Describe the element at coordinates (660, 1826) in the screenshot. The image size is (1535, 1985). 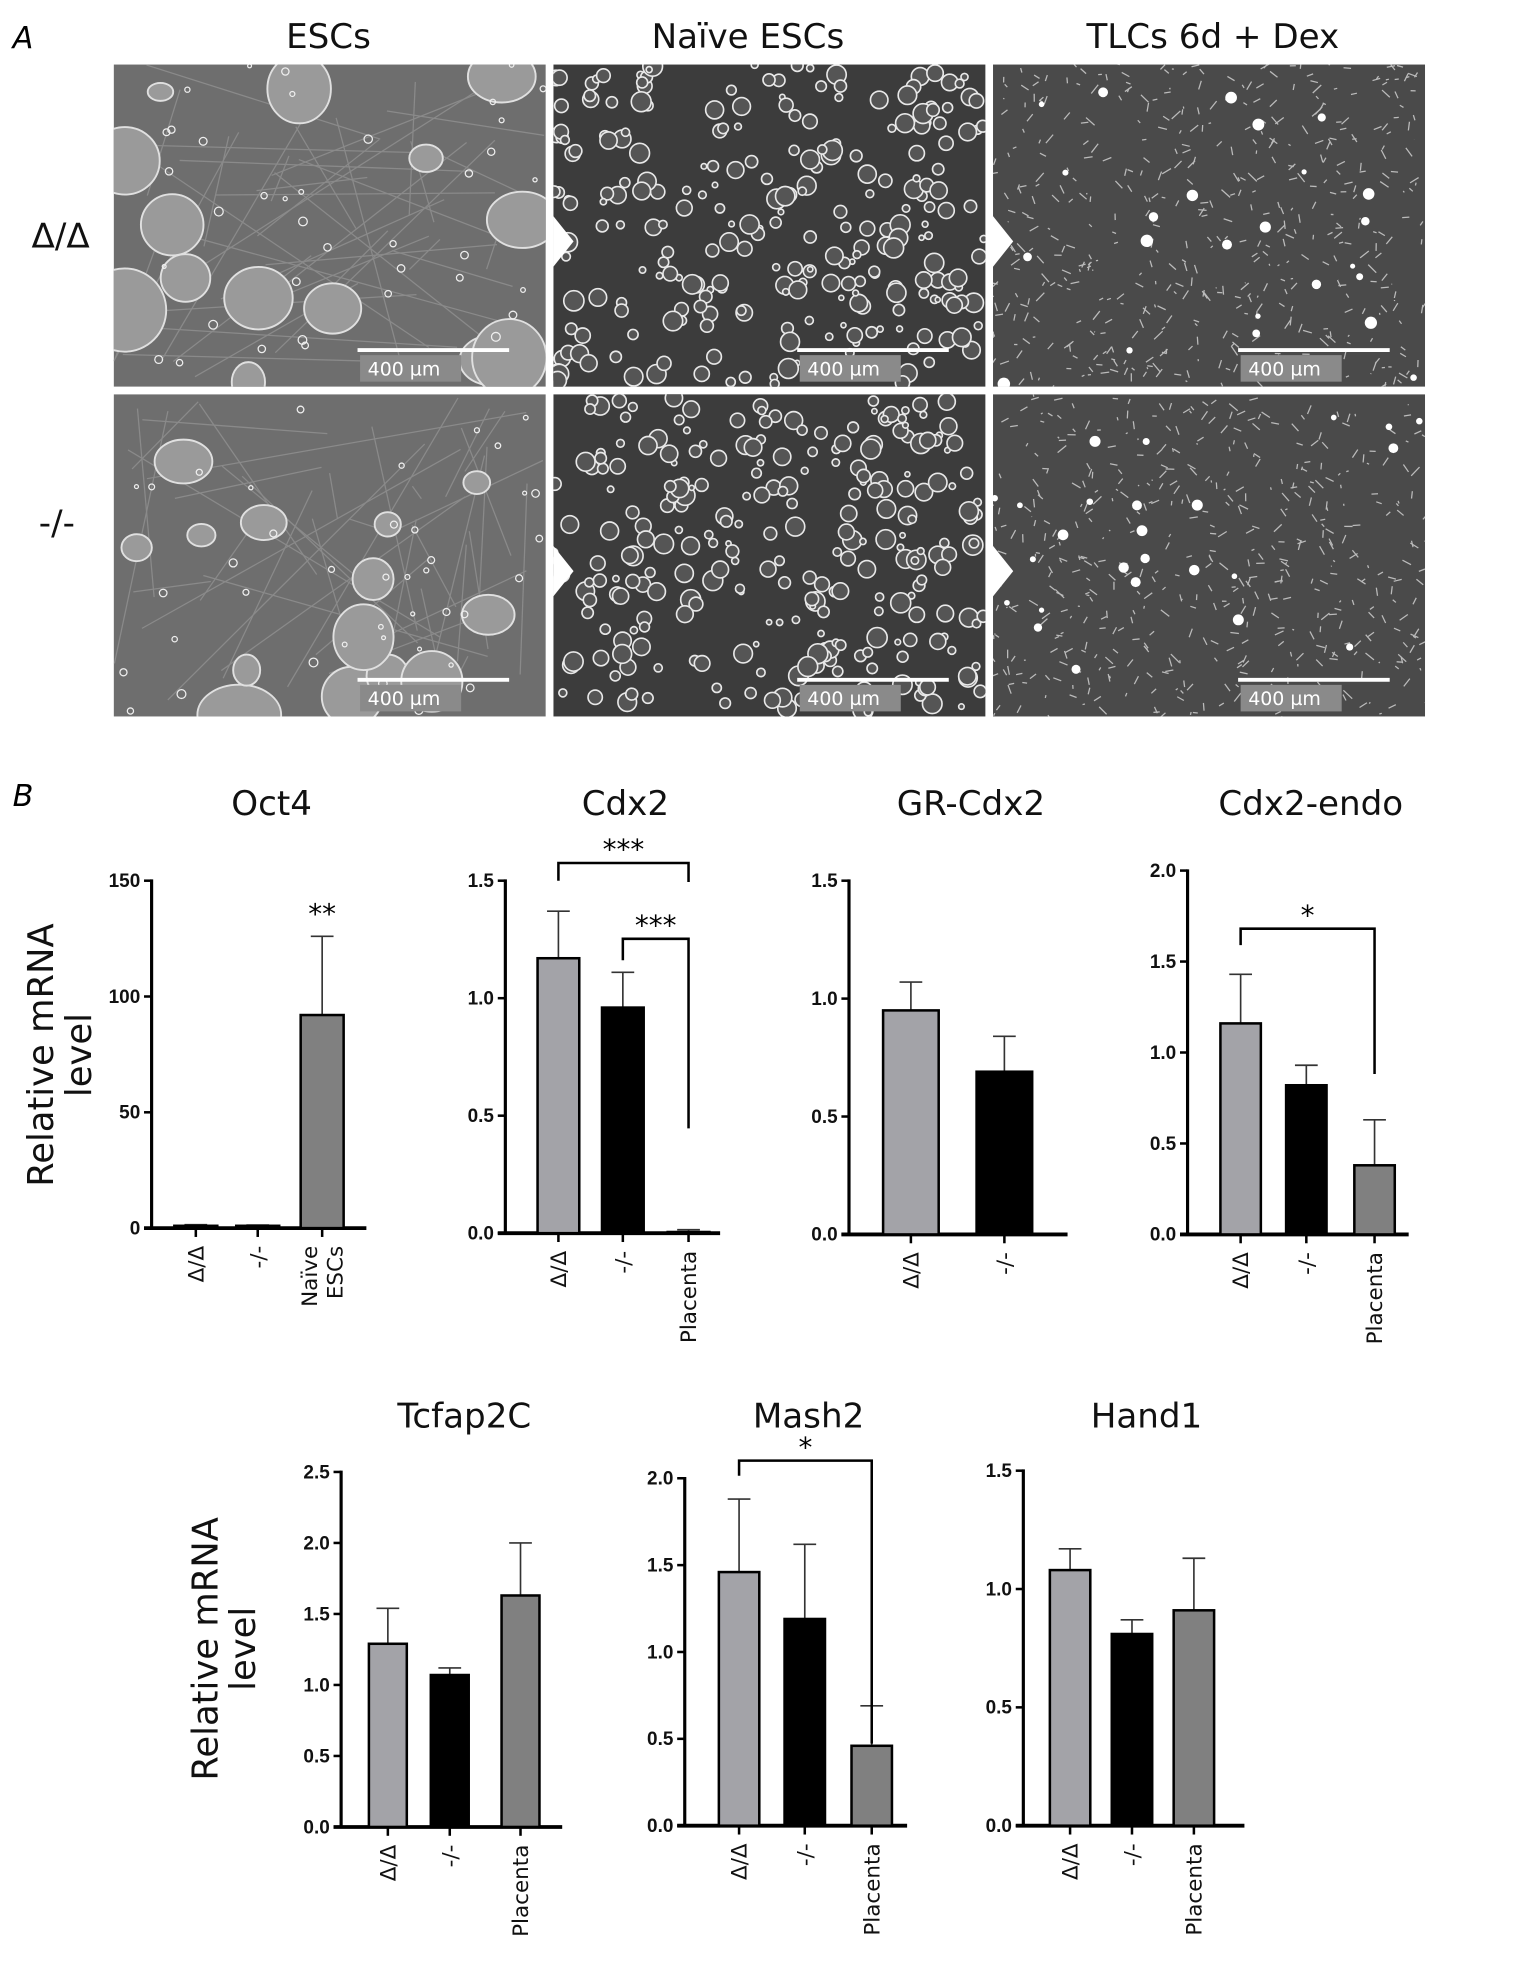
I see `y-tick-label: 0.0` at that location.